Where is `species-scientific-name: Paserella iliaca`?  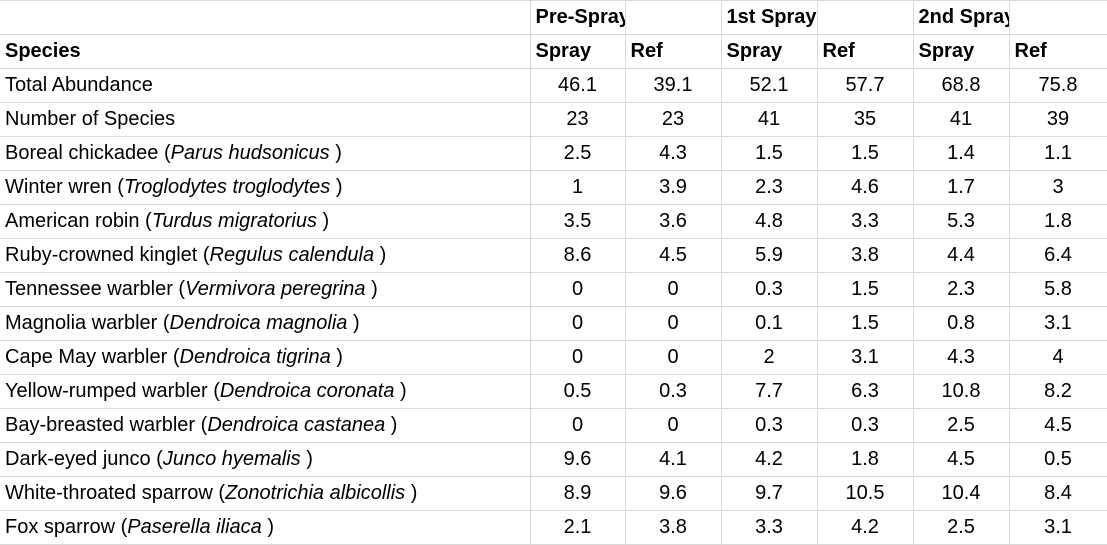 species-scientific-name: Paserella iliaca is located at coordinates (194, 527).